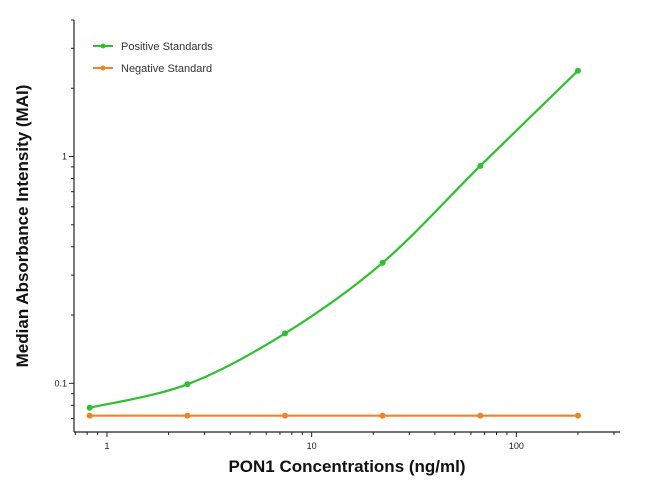 The image size is (650, 492). I want to click on y-tick-label: 1, so click(64, 157).